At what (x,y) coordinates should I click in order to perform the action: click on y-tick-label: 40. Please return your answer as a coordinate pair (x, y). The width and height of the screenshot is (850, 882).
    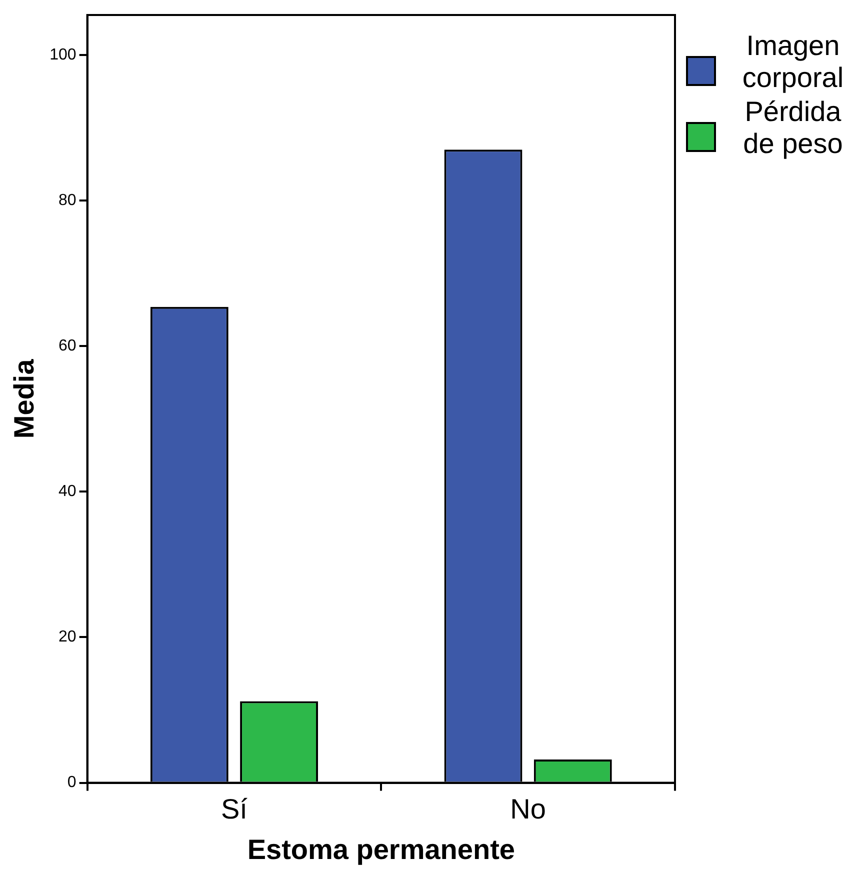
    Looking at the image, I should click on (67, 491).